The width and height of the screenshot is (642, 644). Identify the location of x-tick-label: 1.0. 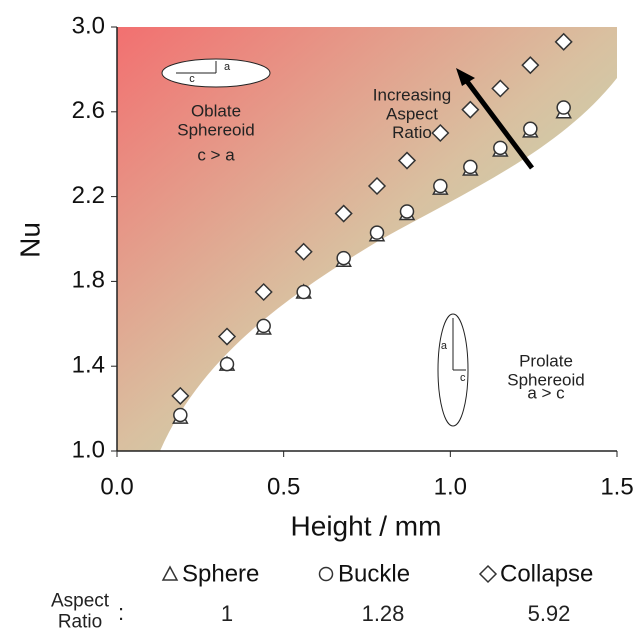
(450, 486).